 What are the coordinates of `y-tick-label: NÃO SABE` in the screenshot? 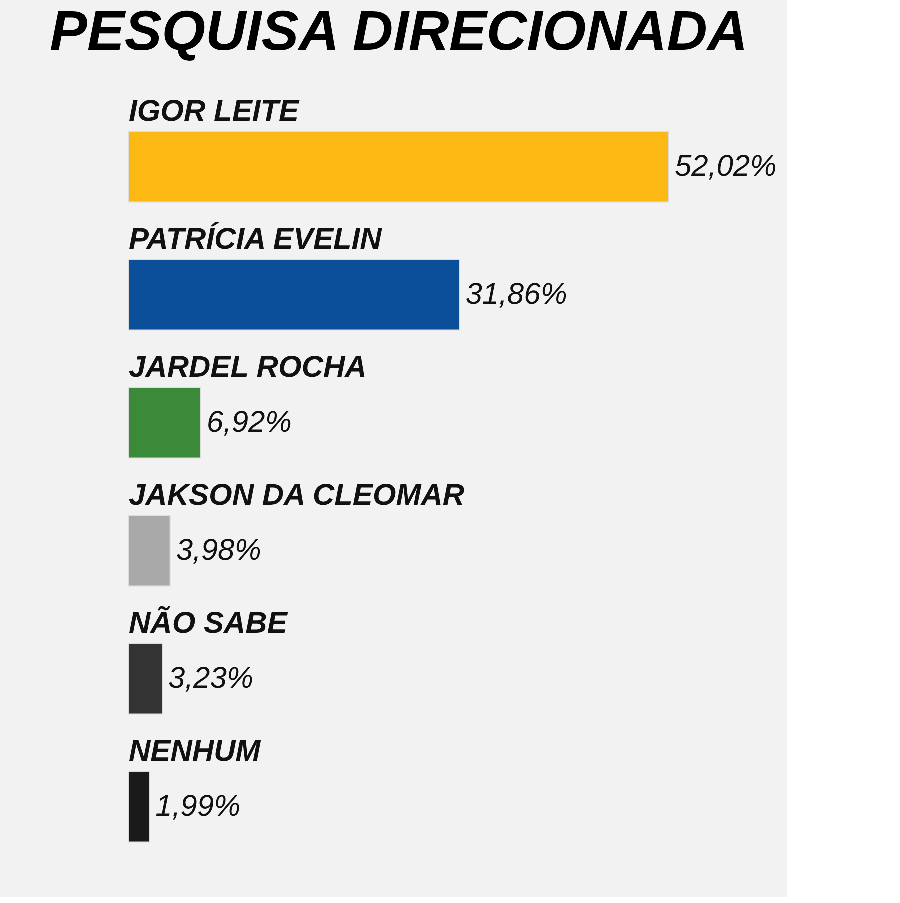 It's located at (208, 623).